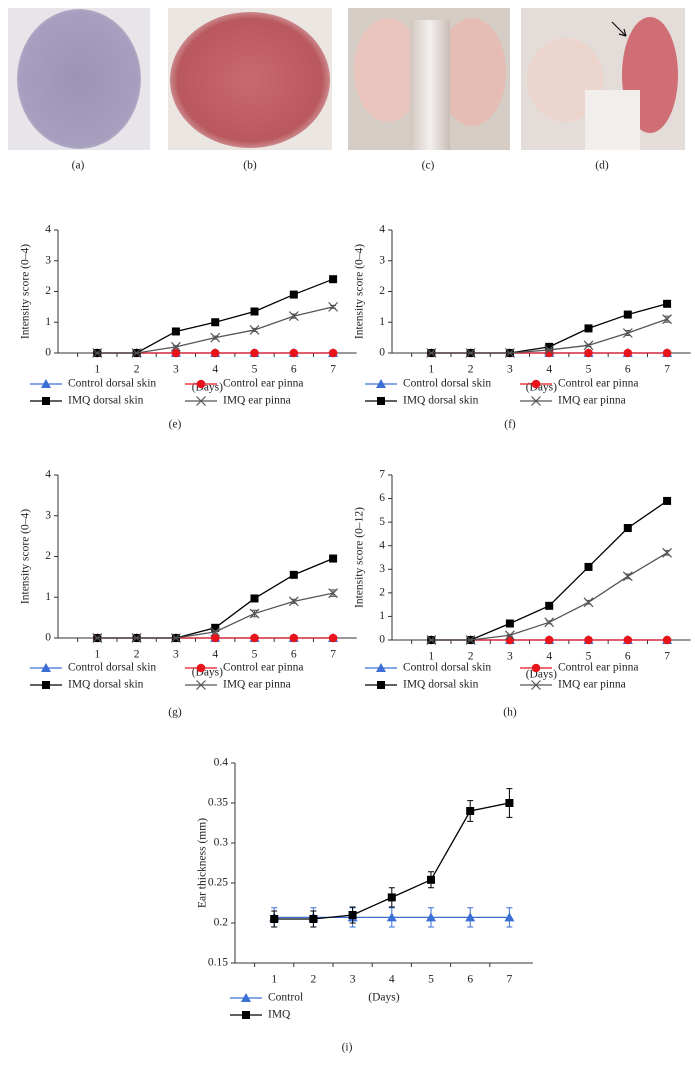 The image size is (695, 1065). I want to click on photo-caption: (a), so click(78, 166).